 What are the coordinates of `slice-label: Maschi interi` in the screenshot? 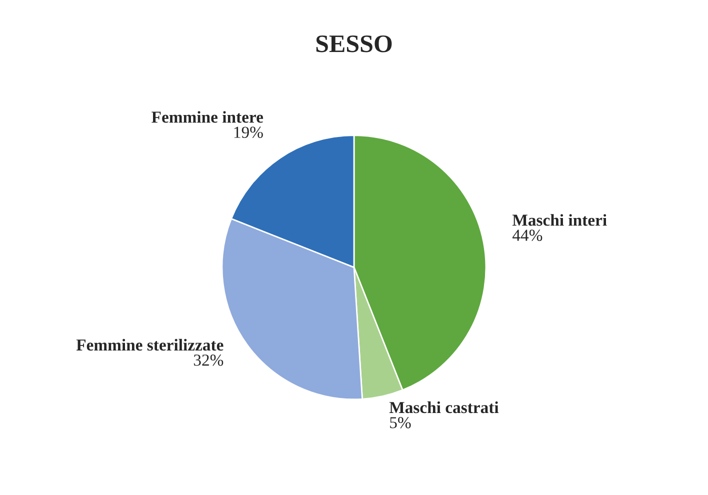 It's located at (559, 220).